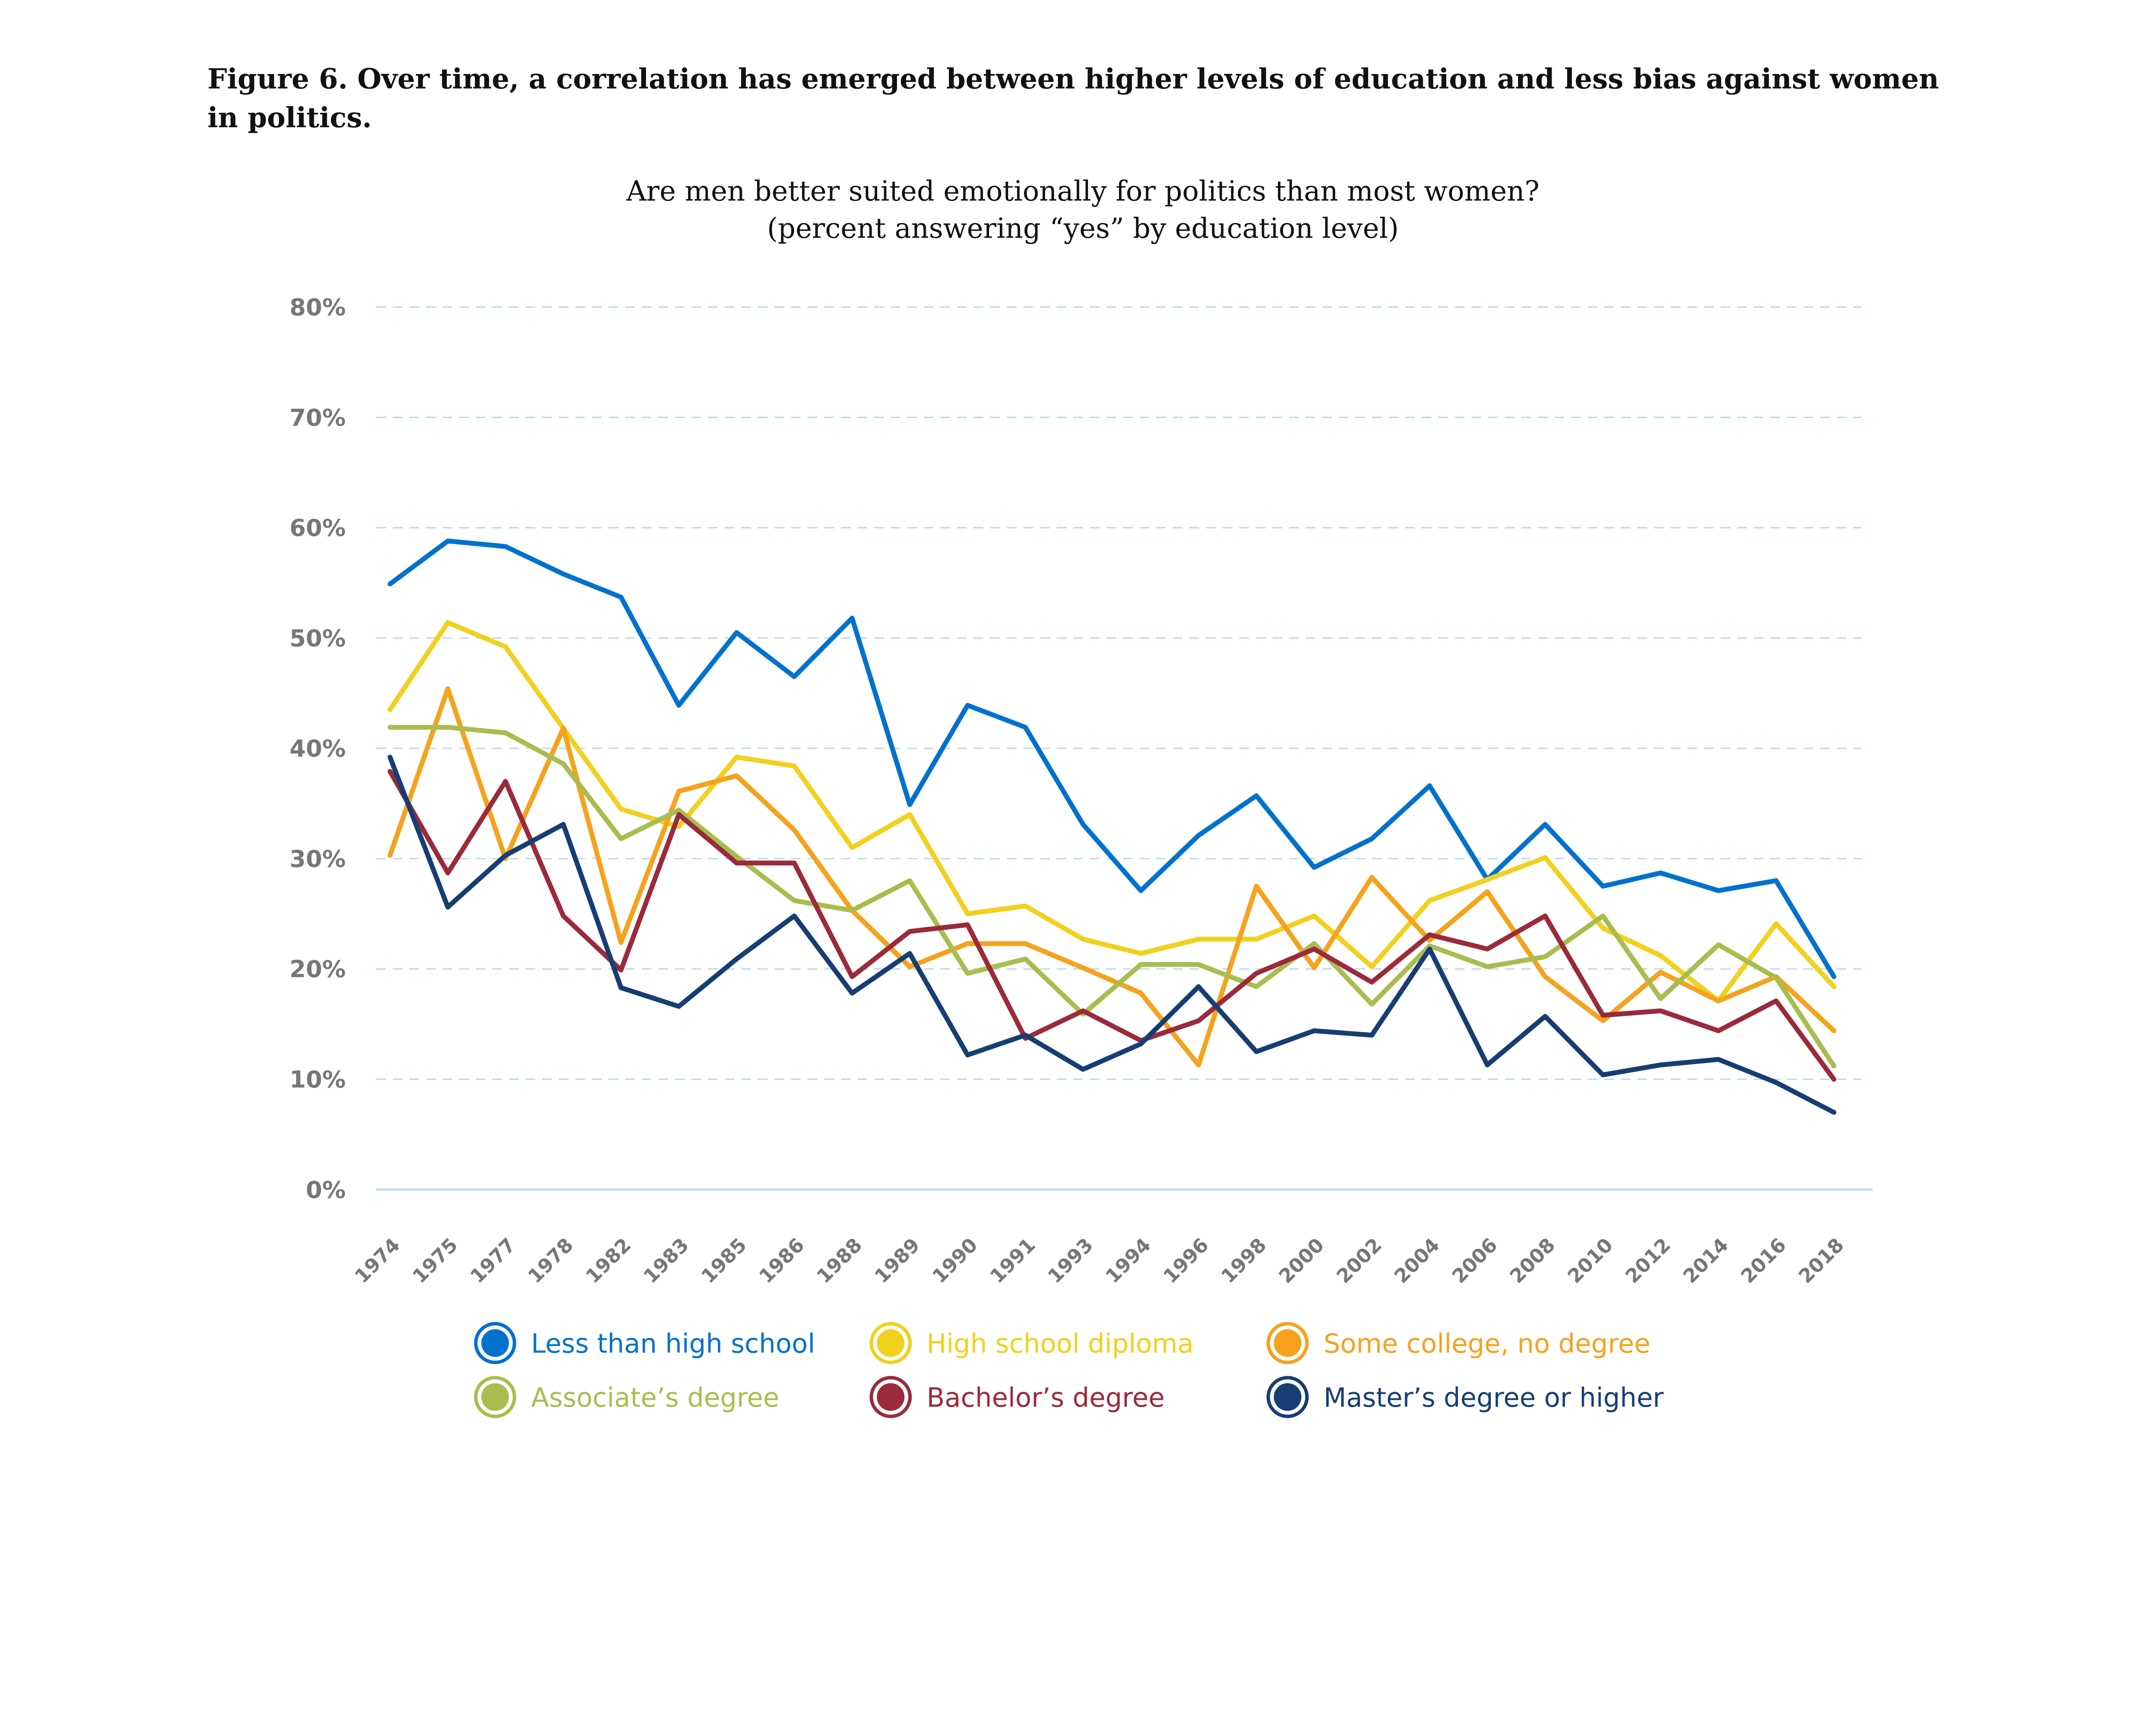 The image size is (2152, 1736). What do you see at coordinates (897, 1261) in the screenshot?
I see `x-tick-label: 1989` at bounding box center [897, 1261].